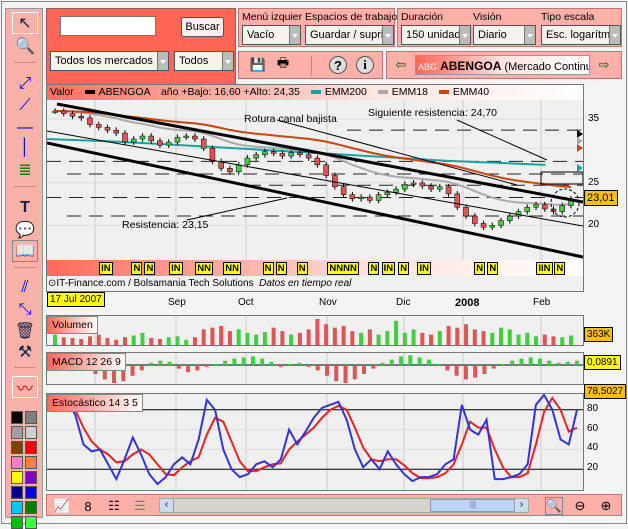 The width and height of the screenshot is (628, 529). What do you see at coordinates (25, 352) in the screenshot?
I see `tools-icon: ⚒` at bounding box center [25, 352].